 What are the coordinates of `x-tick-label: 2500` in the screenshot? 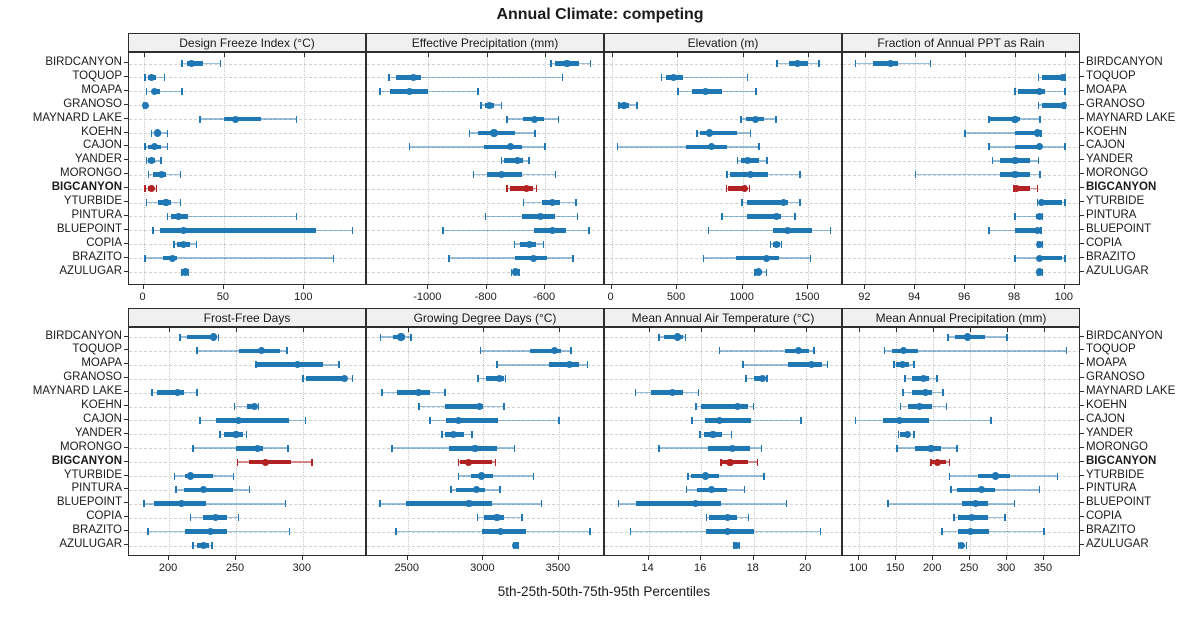 It's located at (407, 568).